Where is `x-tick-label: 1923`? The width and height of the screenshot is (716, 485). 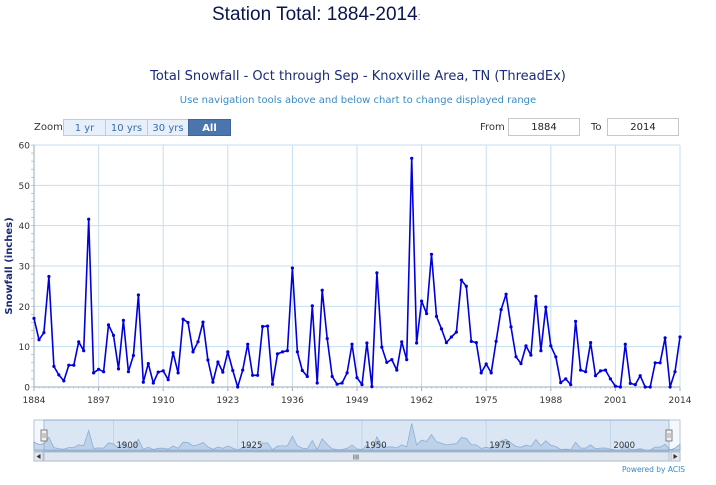 x-tick-label: 1923 is located at coordinates (227, 401).